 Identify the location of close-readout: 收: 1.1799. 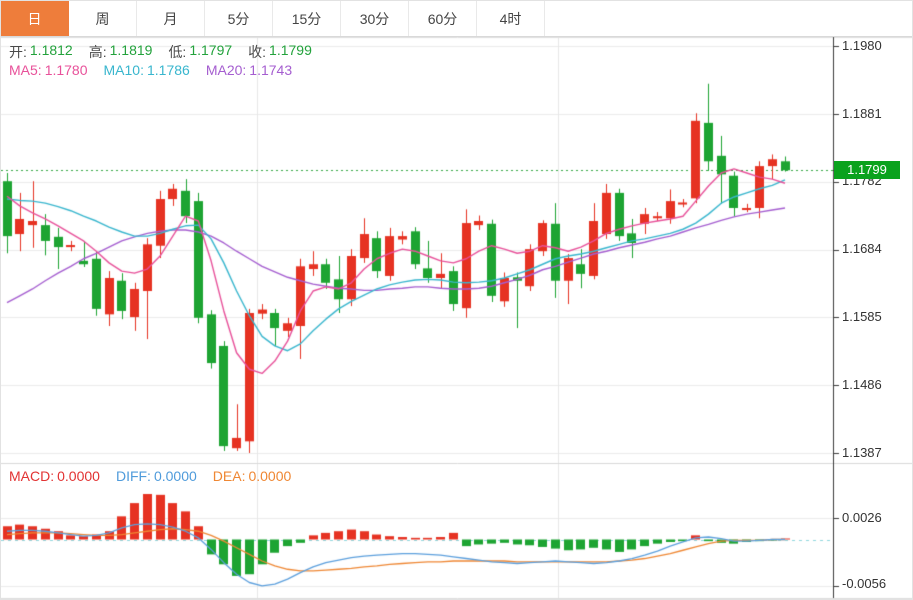
(280, 51).